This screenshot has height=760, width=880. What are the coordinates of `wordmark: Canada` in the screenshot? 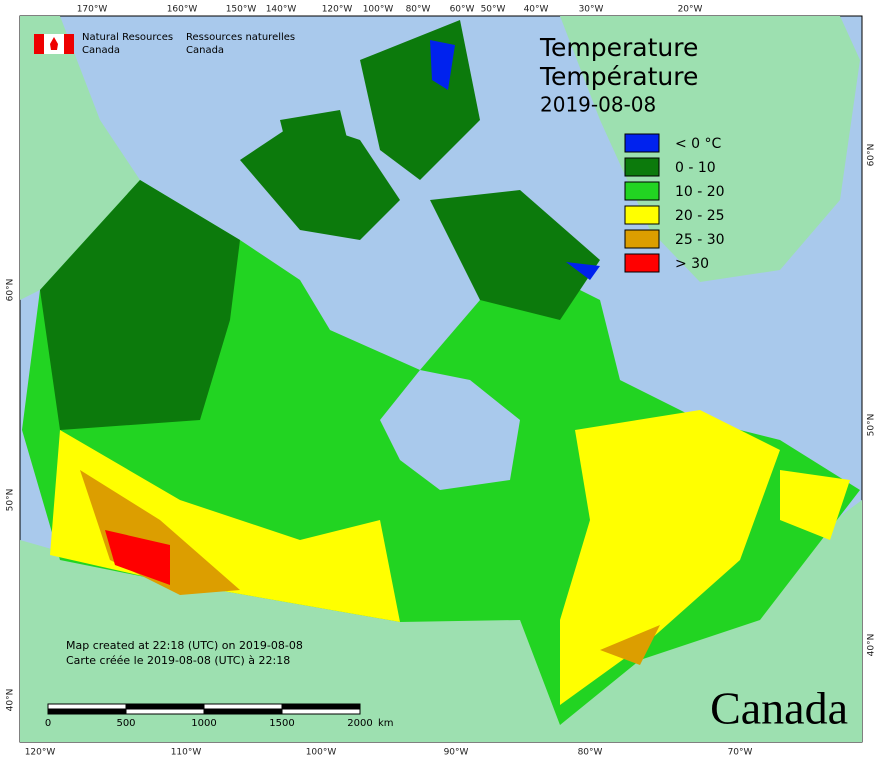 It's located at (779, 708).